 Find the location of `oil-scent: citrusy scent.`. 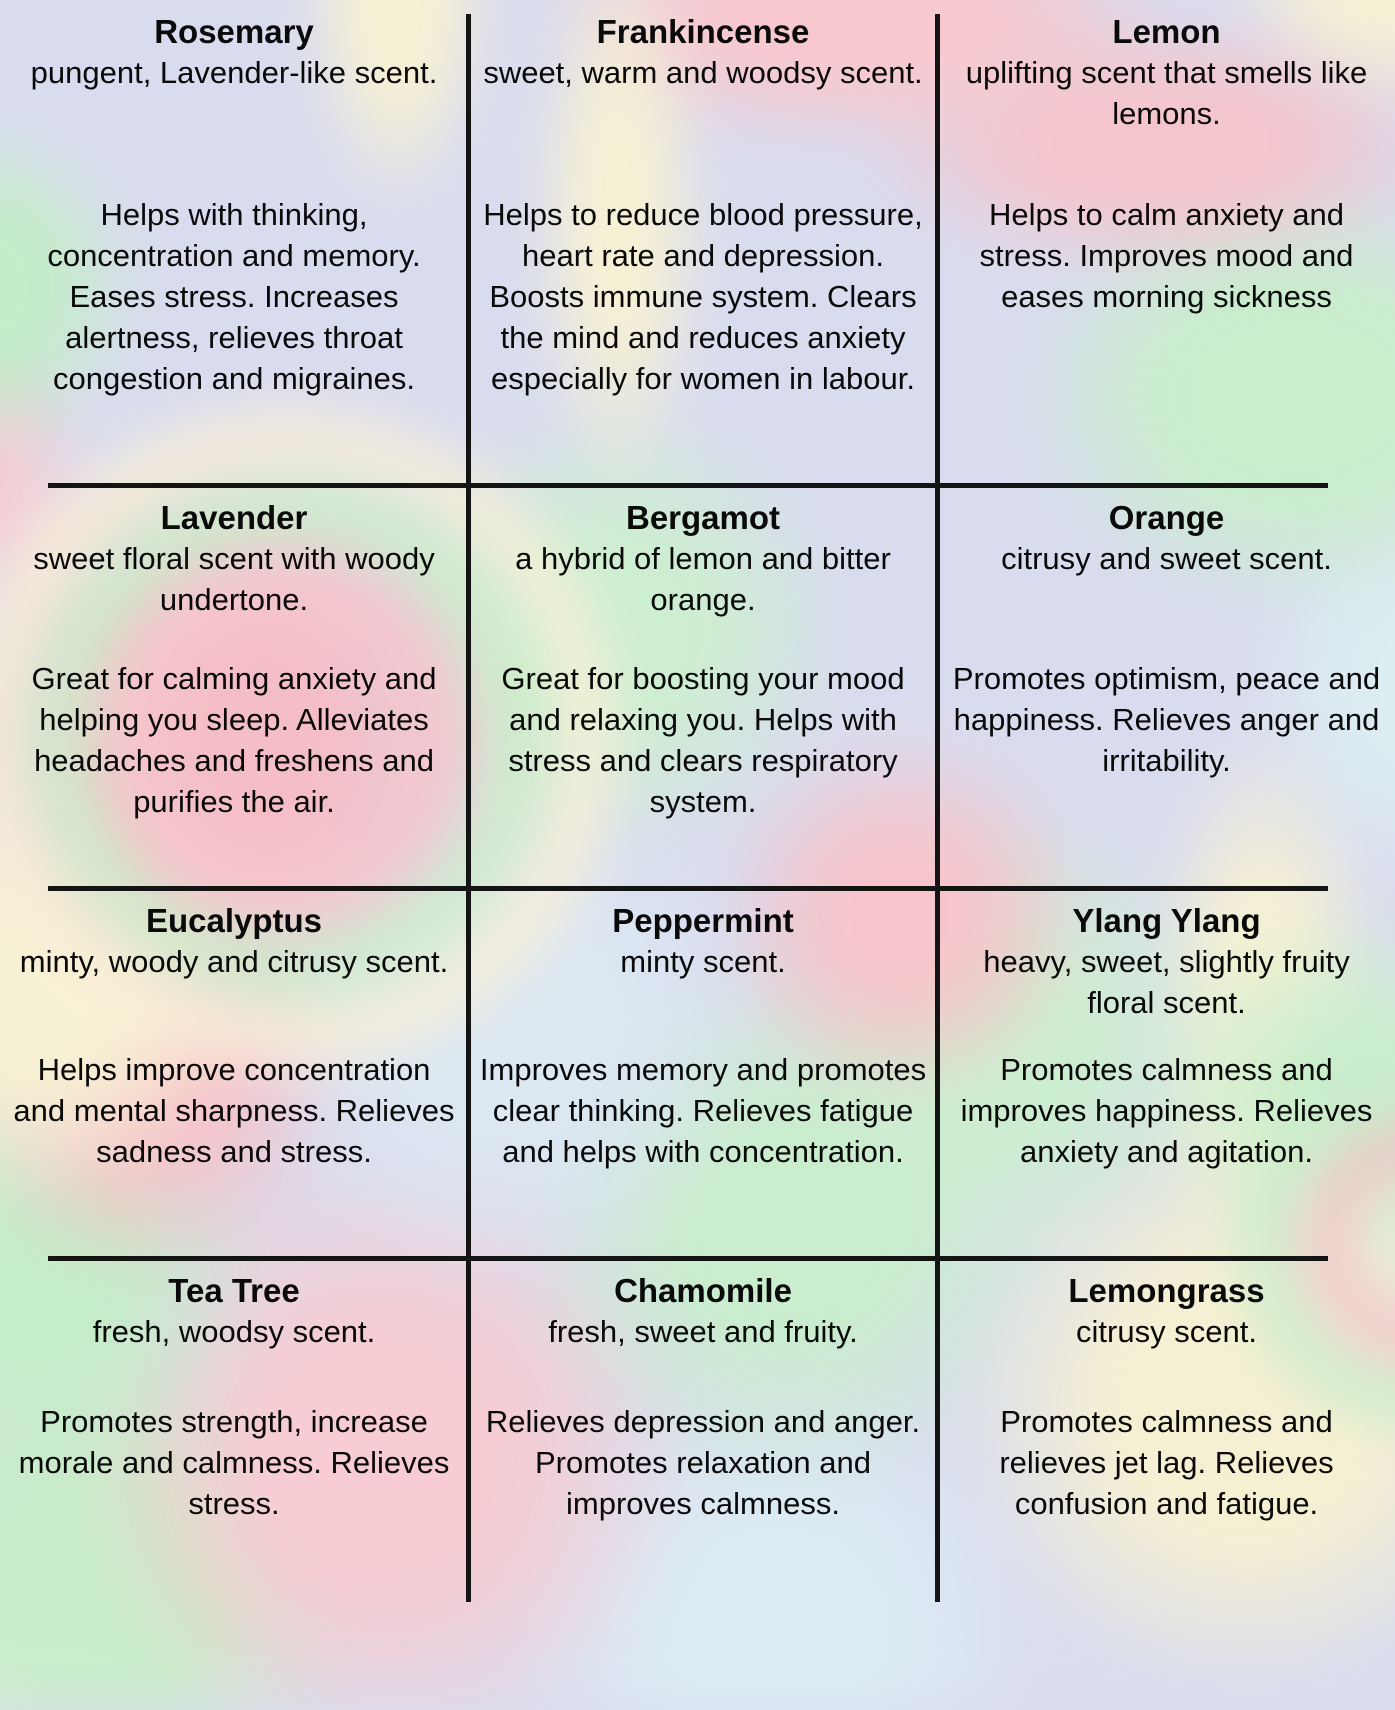

oil-scent: citrusy scent. is located at coordinates (1166, 1331).